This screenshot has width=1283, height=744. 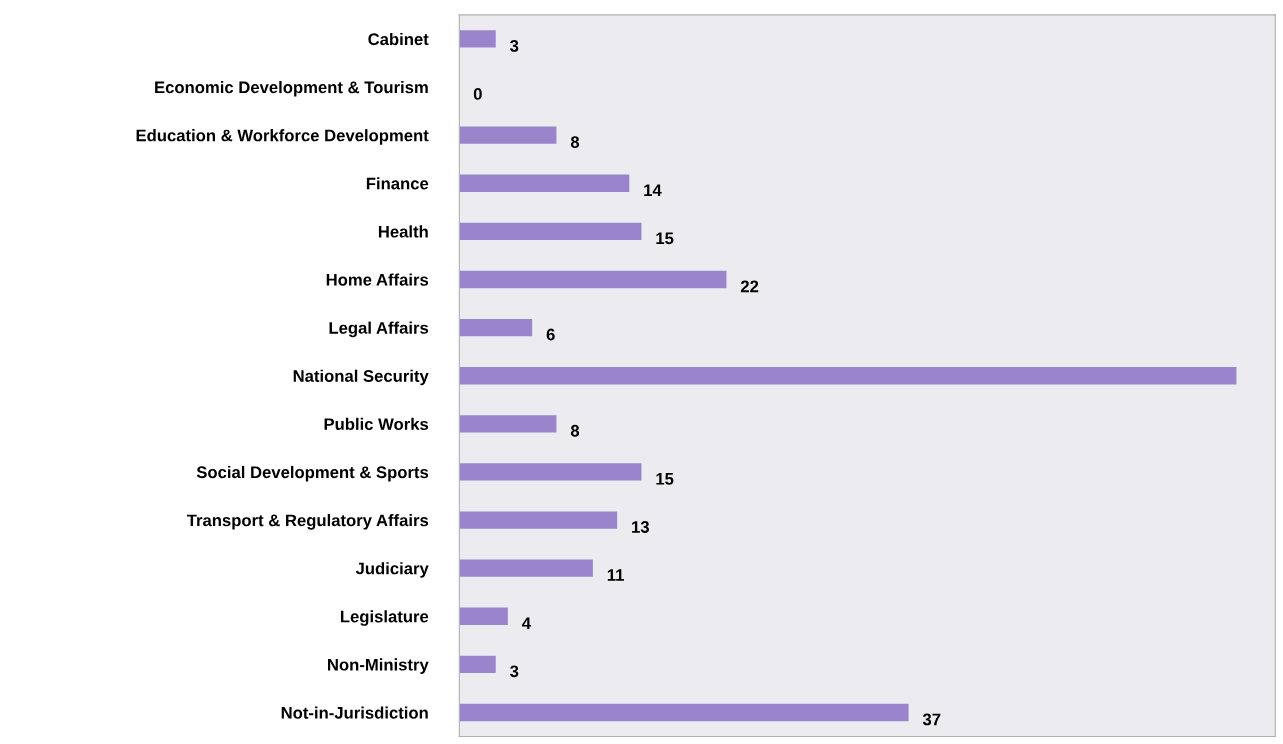 I want to click on data-label: 0, so click(x=477, y=94).